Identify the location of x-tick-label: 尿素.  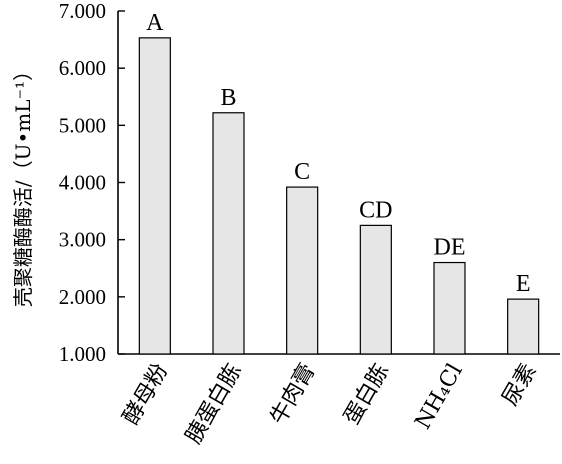
(520, 385).